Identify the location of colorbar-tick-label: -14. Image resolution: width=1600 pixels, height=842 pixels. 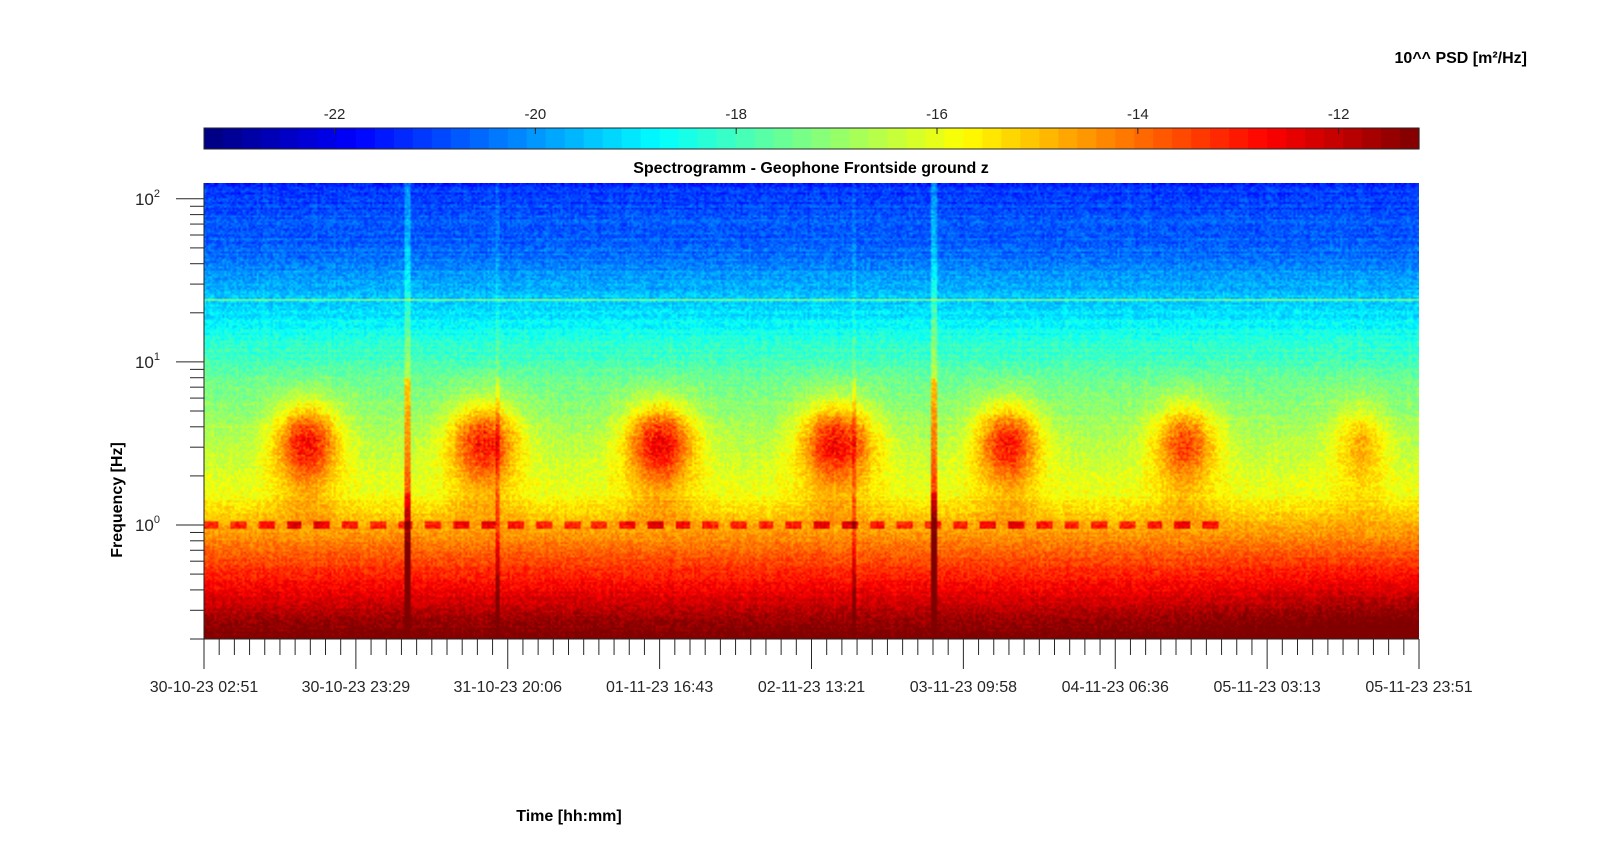
(1138, 114).